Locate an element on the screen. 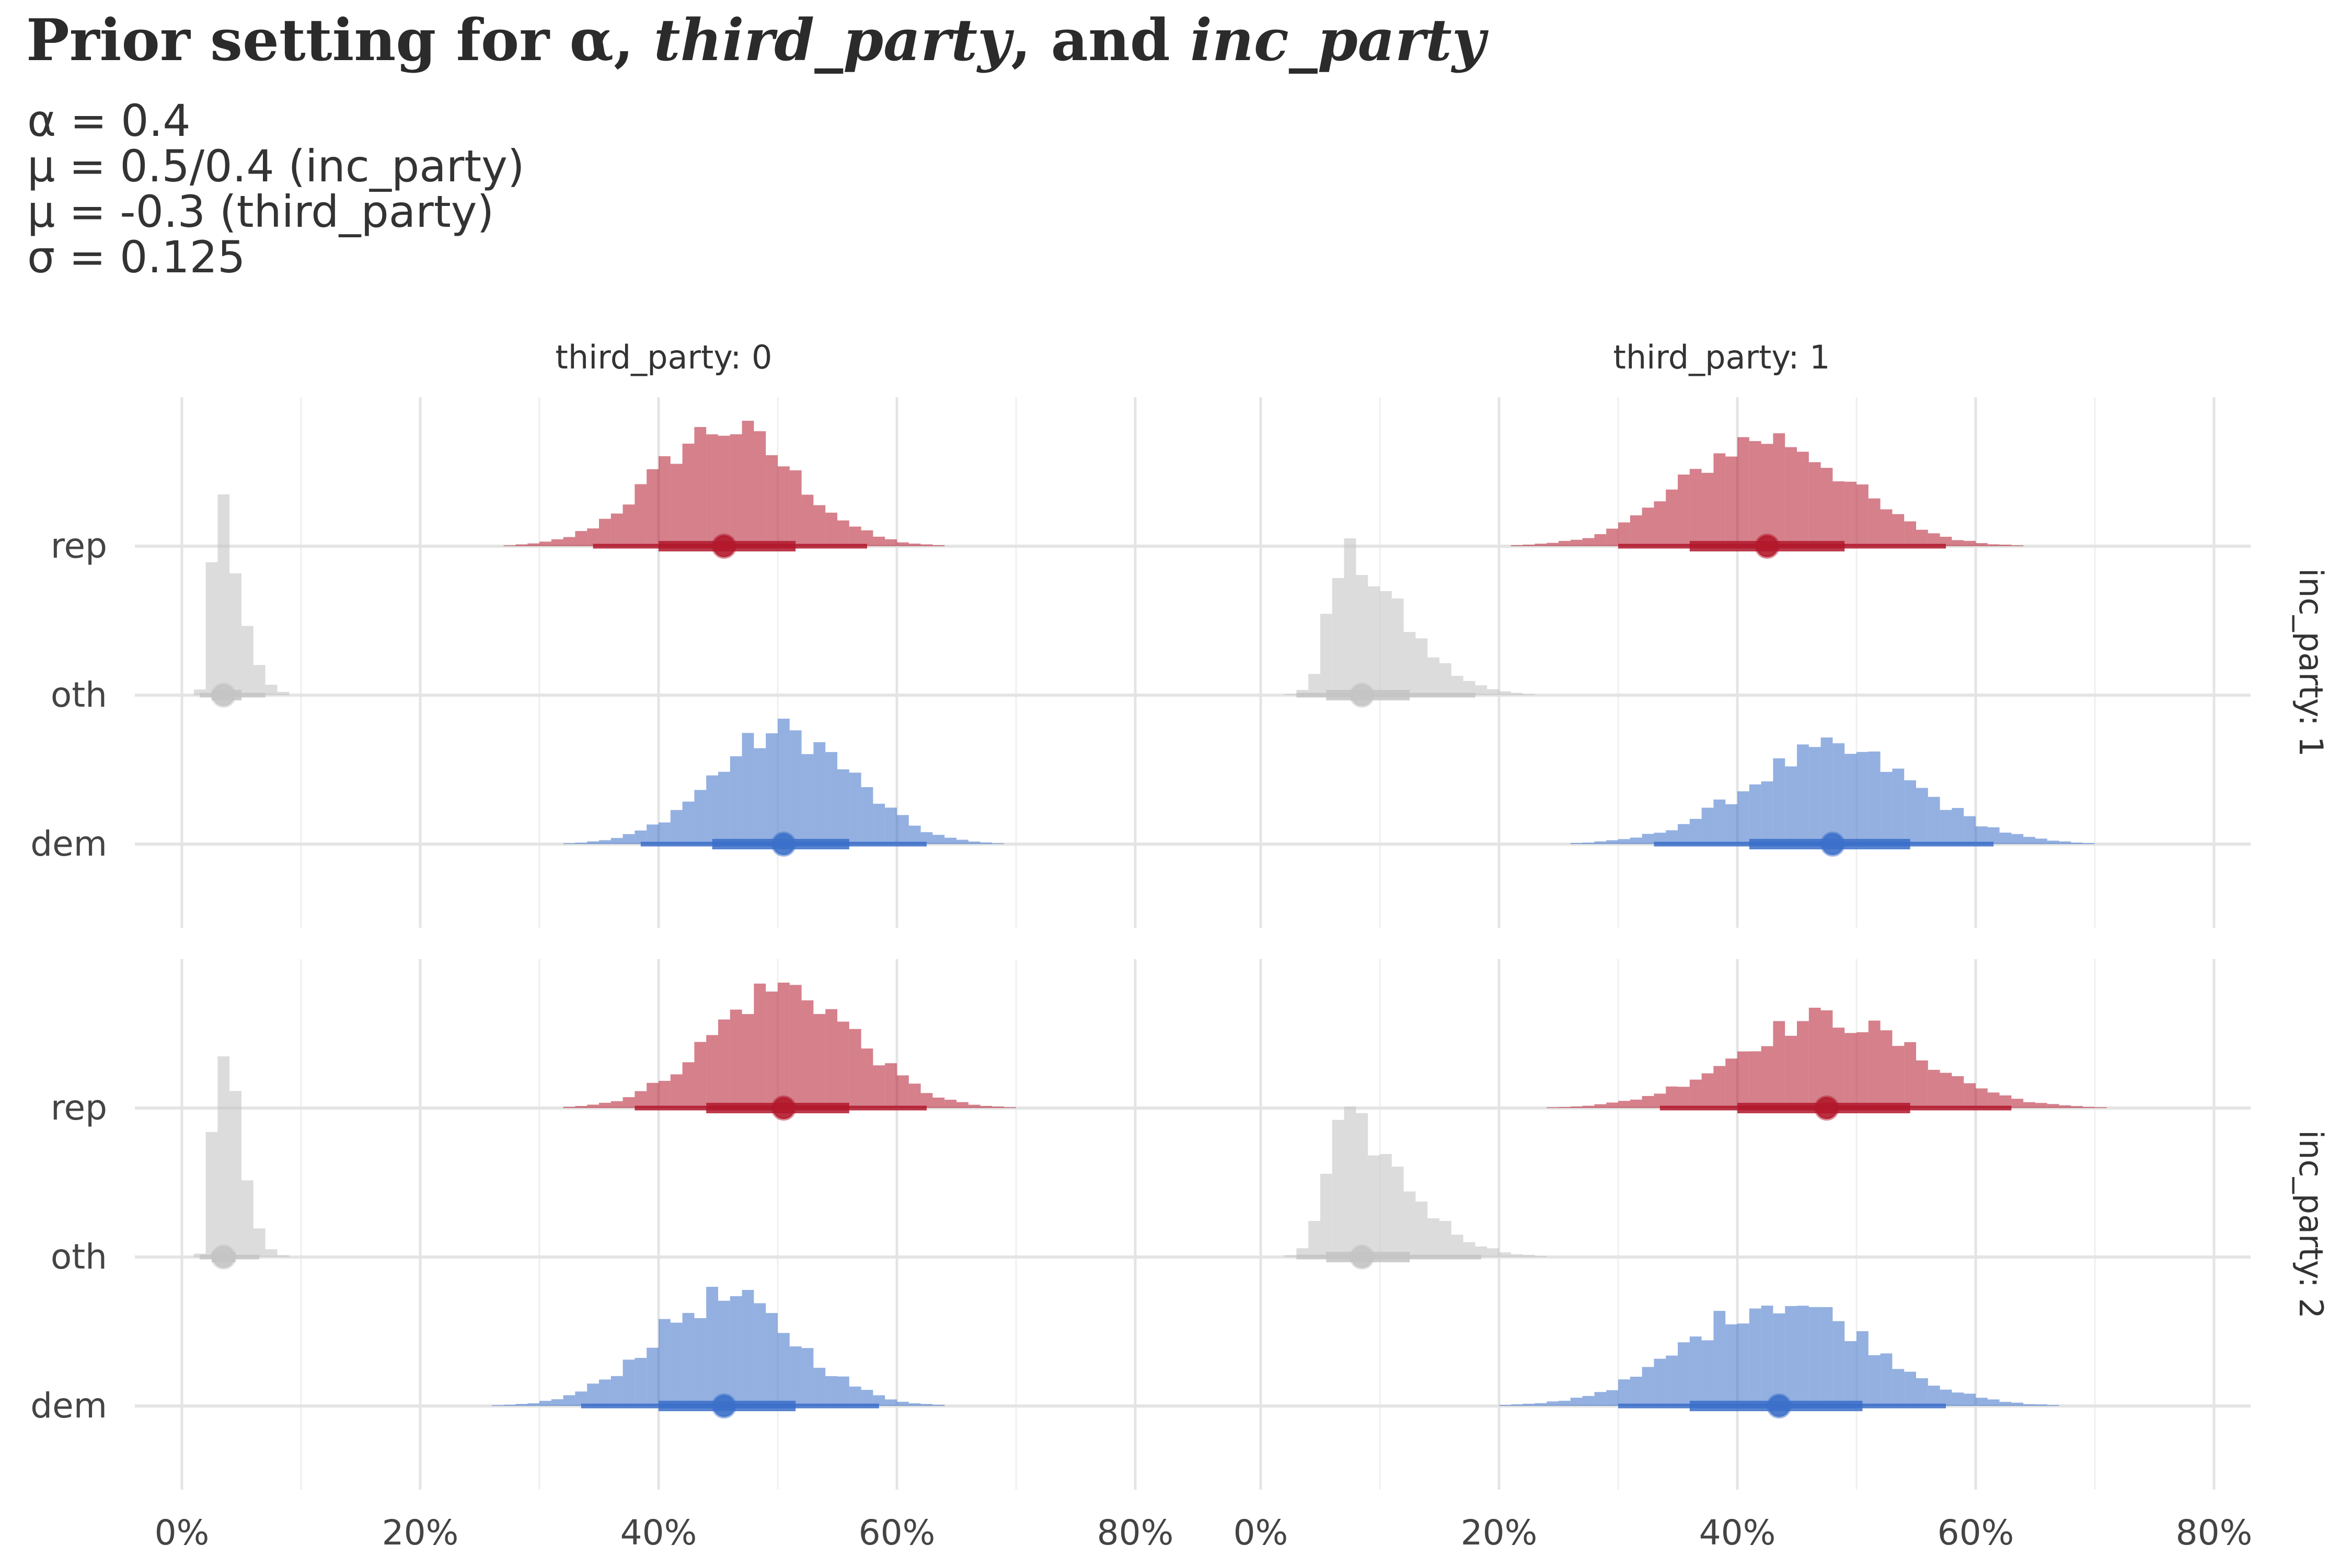 This screenshot has height=1568, width=2352. subtitle-line-alpha: α = 0.4 is located at coordinates (109, 120).